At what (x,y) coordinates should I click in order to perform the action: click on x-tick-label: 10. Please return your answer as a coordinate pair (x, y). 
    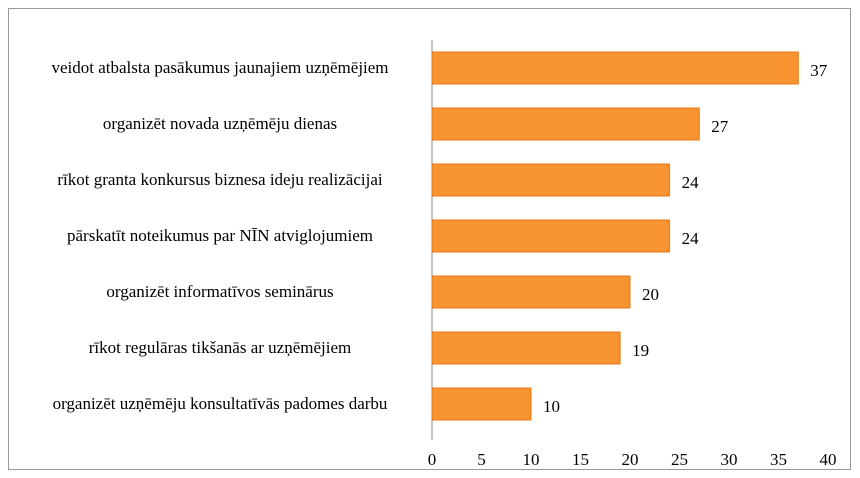
    Looking at the image, I should click on (531, 459).